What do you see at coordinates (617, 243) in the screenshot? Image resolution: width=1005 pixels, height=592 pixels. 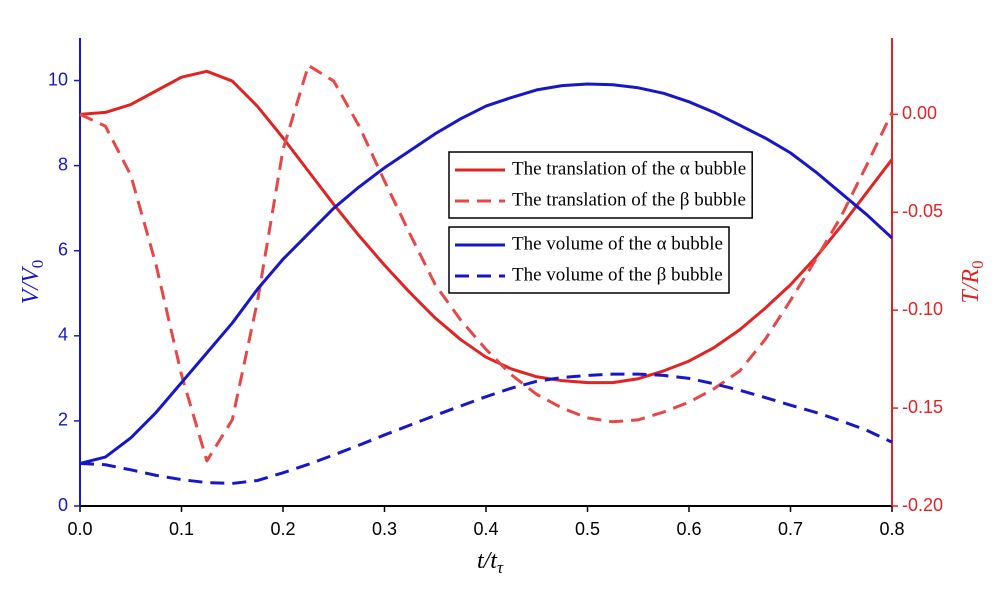 I see `legend-label: The volume of the α bubble` at bounding box center [617, 243].